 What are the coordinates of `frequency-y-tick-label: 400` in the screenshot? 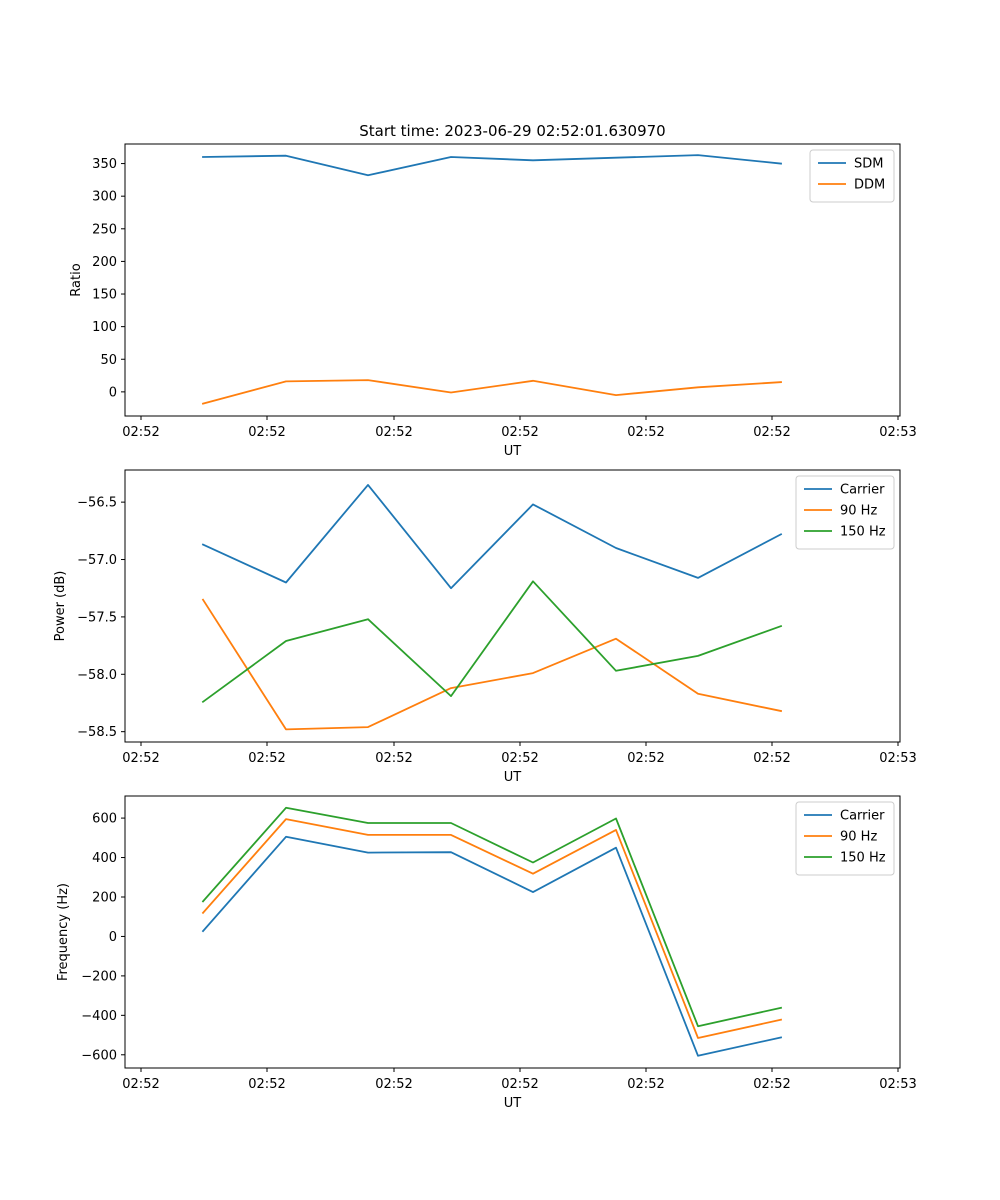 It's located at (104, 858).